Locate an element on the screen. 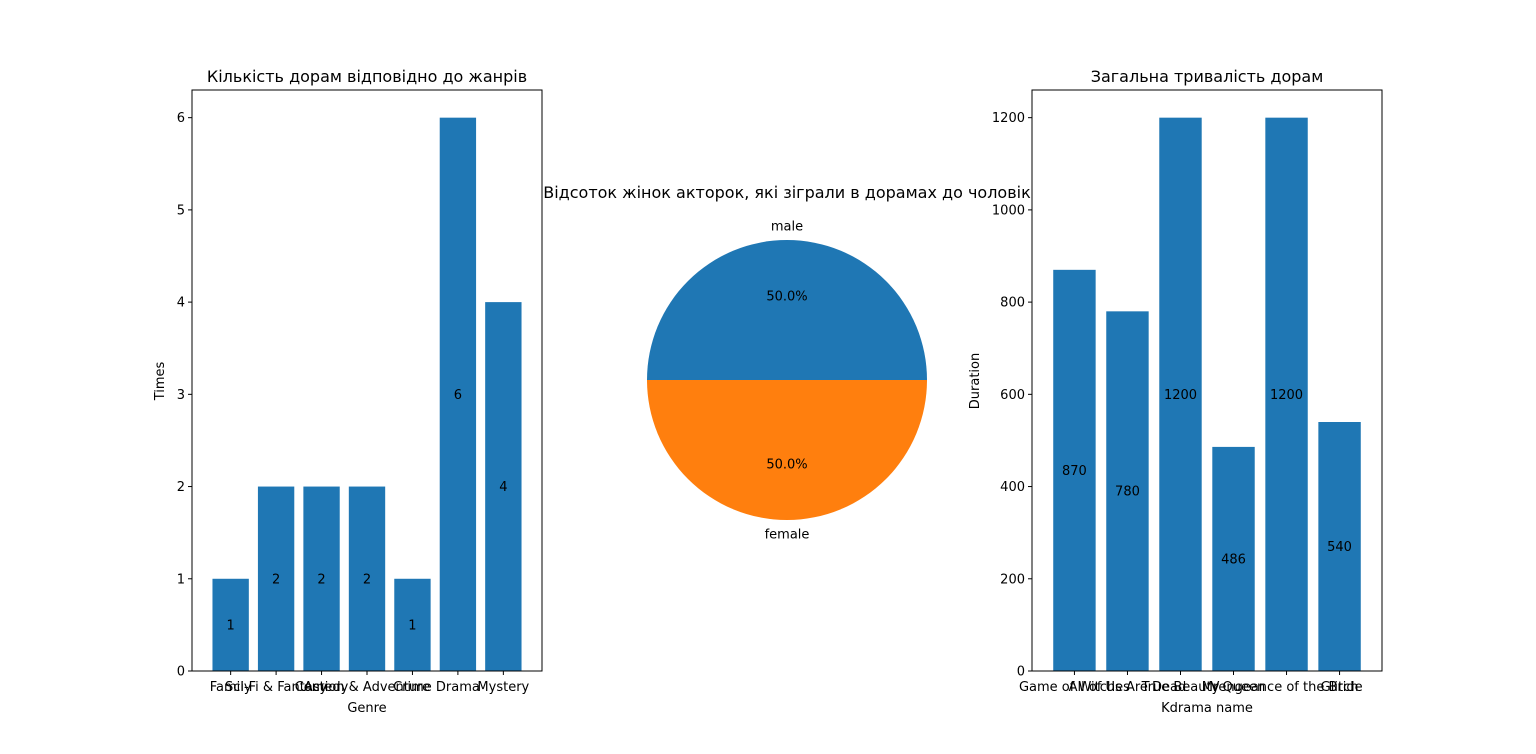 The image size is (1536, 754). duration-ytick-label: 0 is located at coordinates (1021, 672).